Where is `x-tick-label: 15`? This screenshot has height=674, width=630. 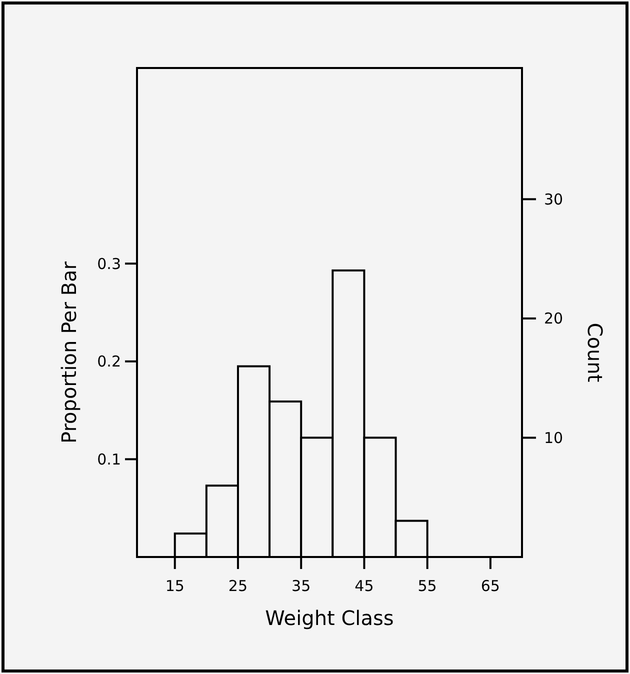
x-tick-label: 15 is located at coordinates (174, 586).